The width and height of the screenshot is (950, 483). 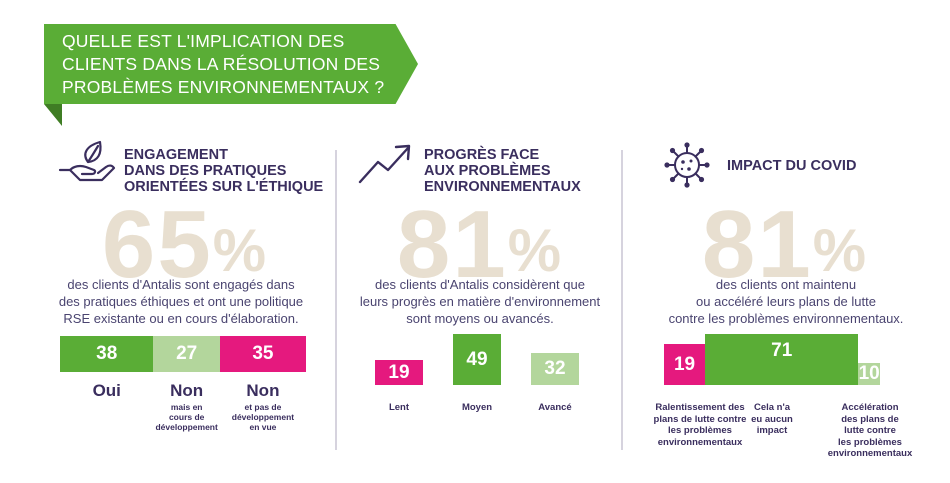 What do you see at coordinates (384, 164) in the screenshot?
I see `trend-arrow-icon` at bounding box center [384, 164].